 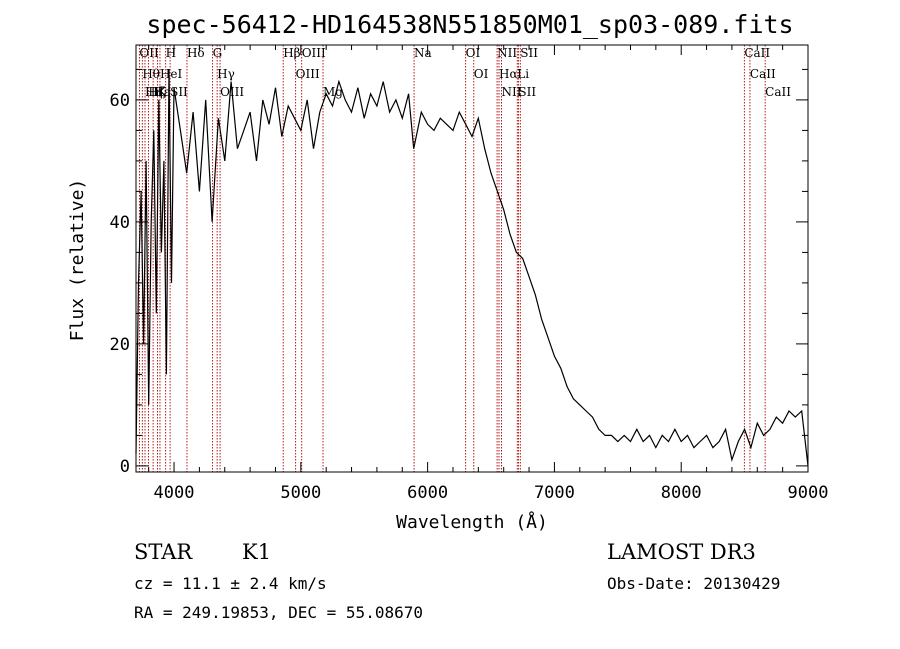 I want to click on y-tick-label: 20, so click(x=120, y=345).